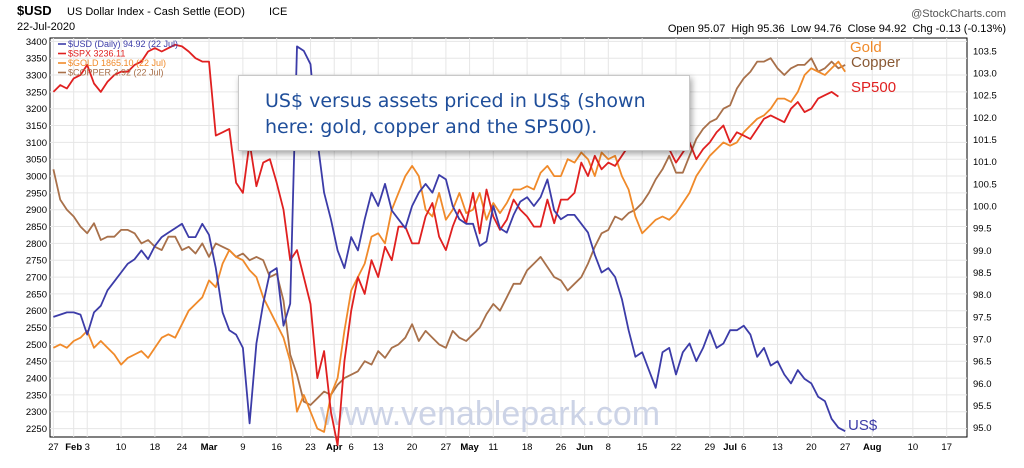  Describe the element at coordinates (36, 294) in the screenshot. I see `y-left-tick-label: 2650` at that location.